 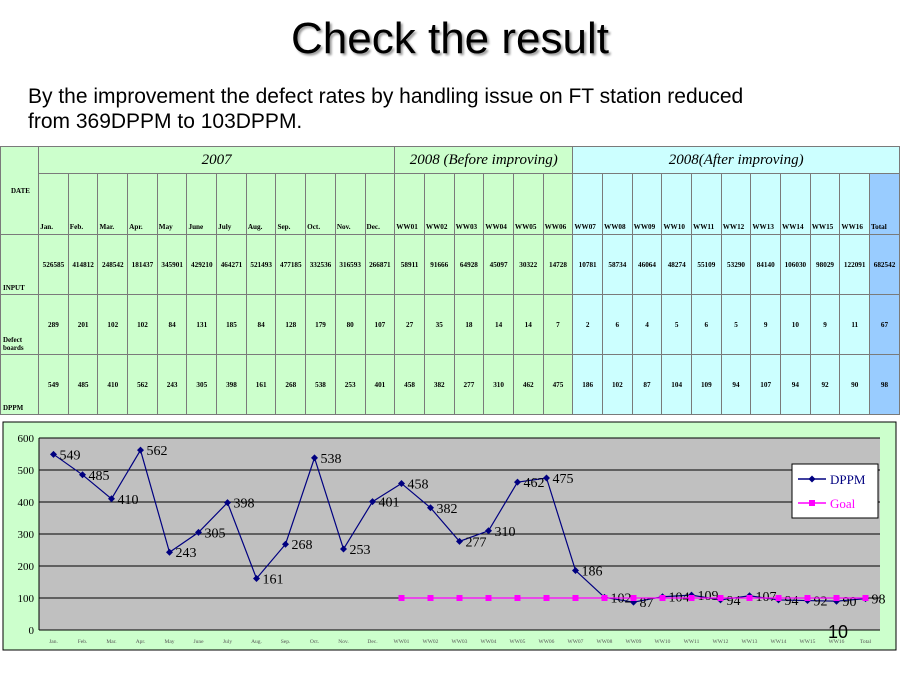 I want to click on defect-cell: 9, so click(x=825, y=324).